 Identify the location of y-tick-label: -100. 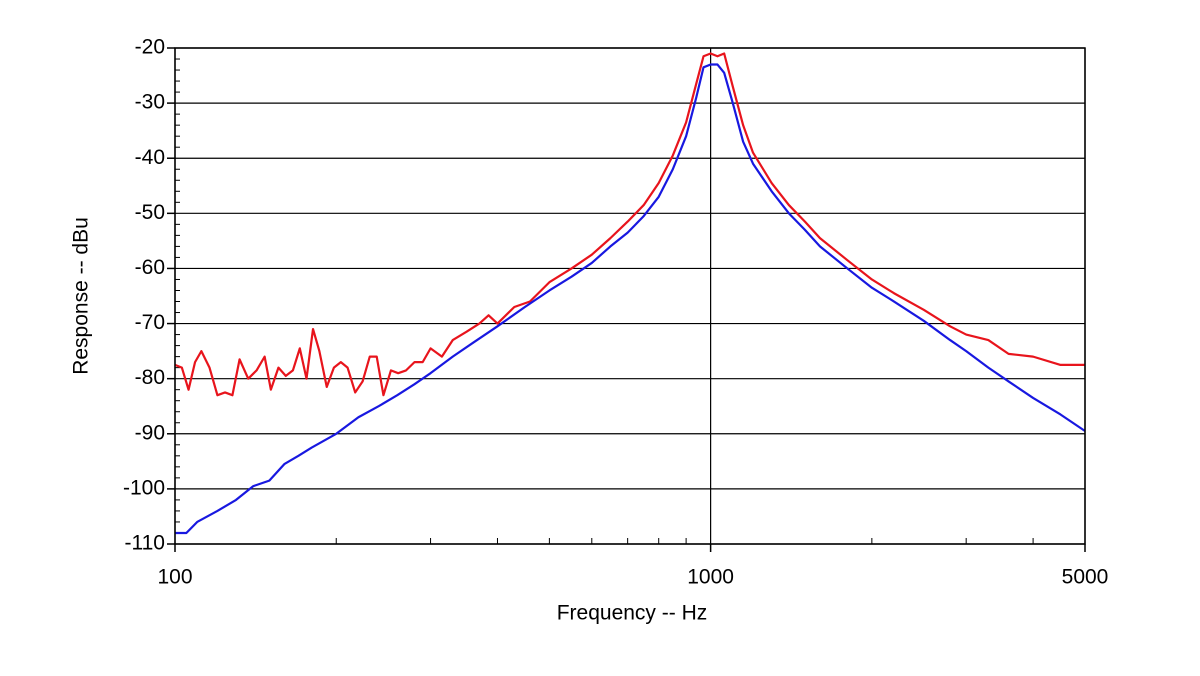
(144, 487).